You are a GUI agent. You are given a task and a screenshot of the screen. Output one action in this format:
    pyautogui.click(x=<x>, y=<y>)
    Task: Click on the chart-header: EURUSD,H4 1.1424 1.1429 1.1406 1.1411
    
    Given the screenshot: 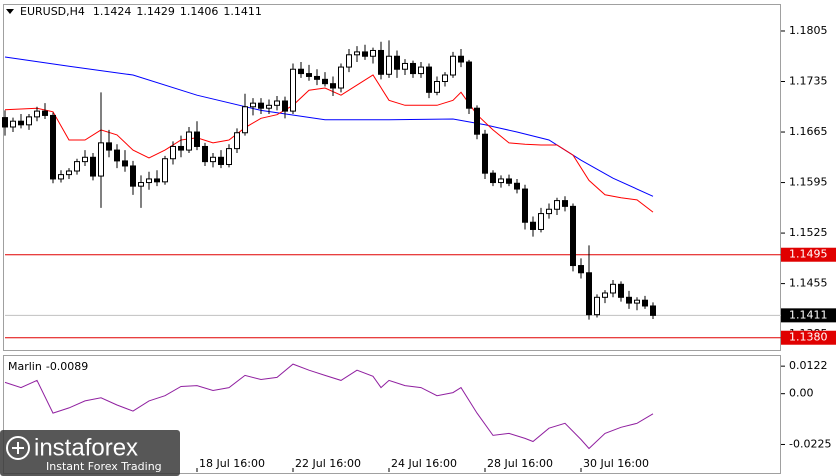 What is the action you would take?
    pyautogui.click(x=141, y=11)
    